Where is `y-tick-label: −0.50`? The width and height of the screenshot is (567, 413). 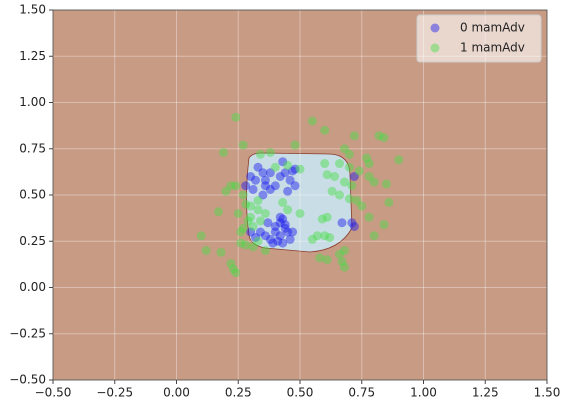
y-tick-label: −0.50 is located at coordinates (27, 380).